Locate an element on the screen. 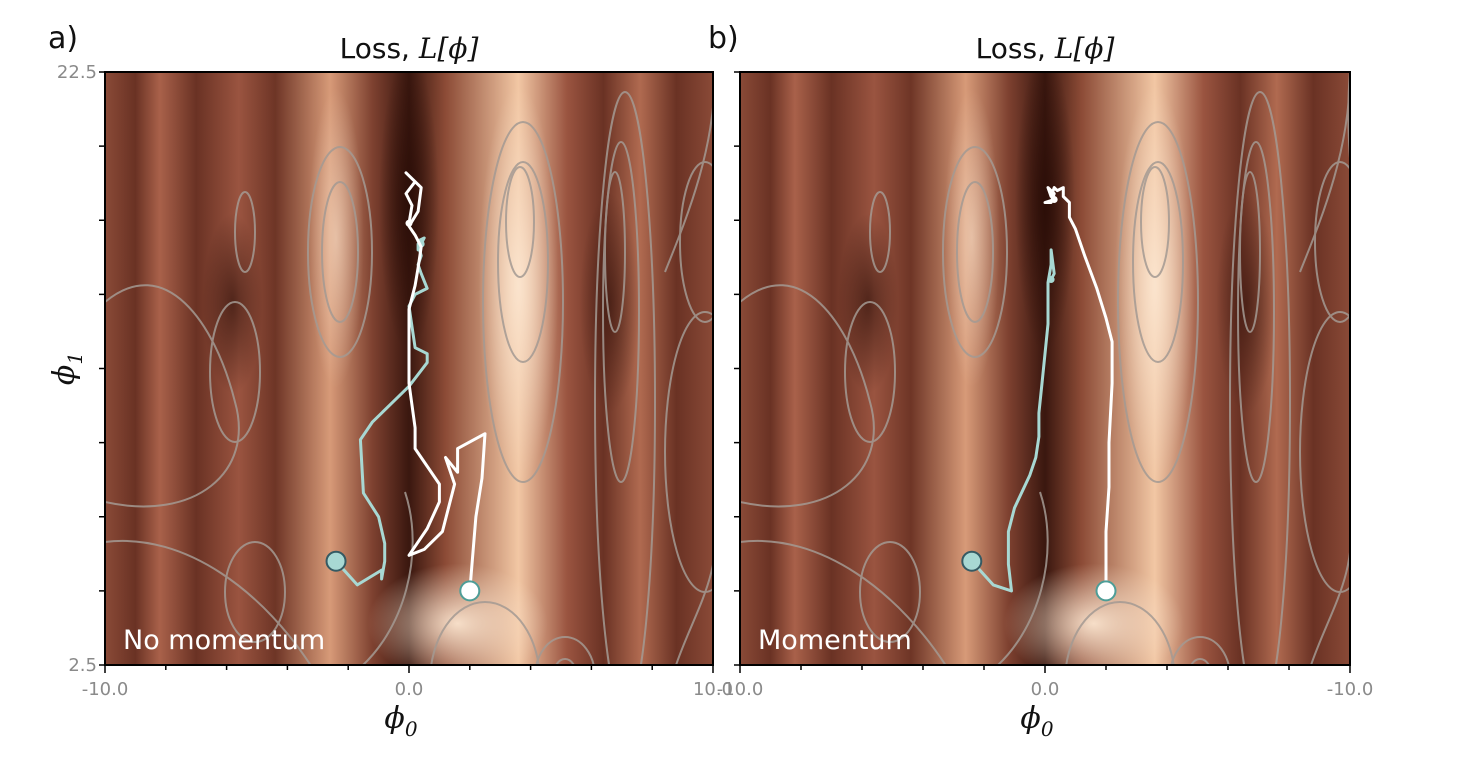 Image resolution: width=1466 pixels, height=762 pixels. y-axis-label: ϕ1 is located at coordinates (67, 368).